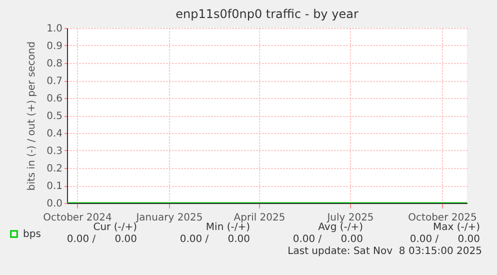 Image resolution: width=497 pixels, height=275 pixels. What do you see at coordinates (385, 251) in the screenshot?
I see `text: Last update: Sat Nov 8 03:15:00 2025` at bounding box center [385, 251].